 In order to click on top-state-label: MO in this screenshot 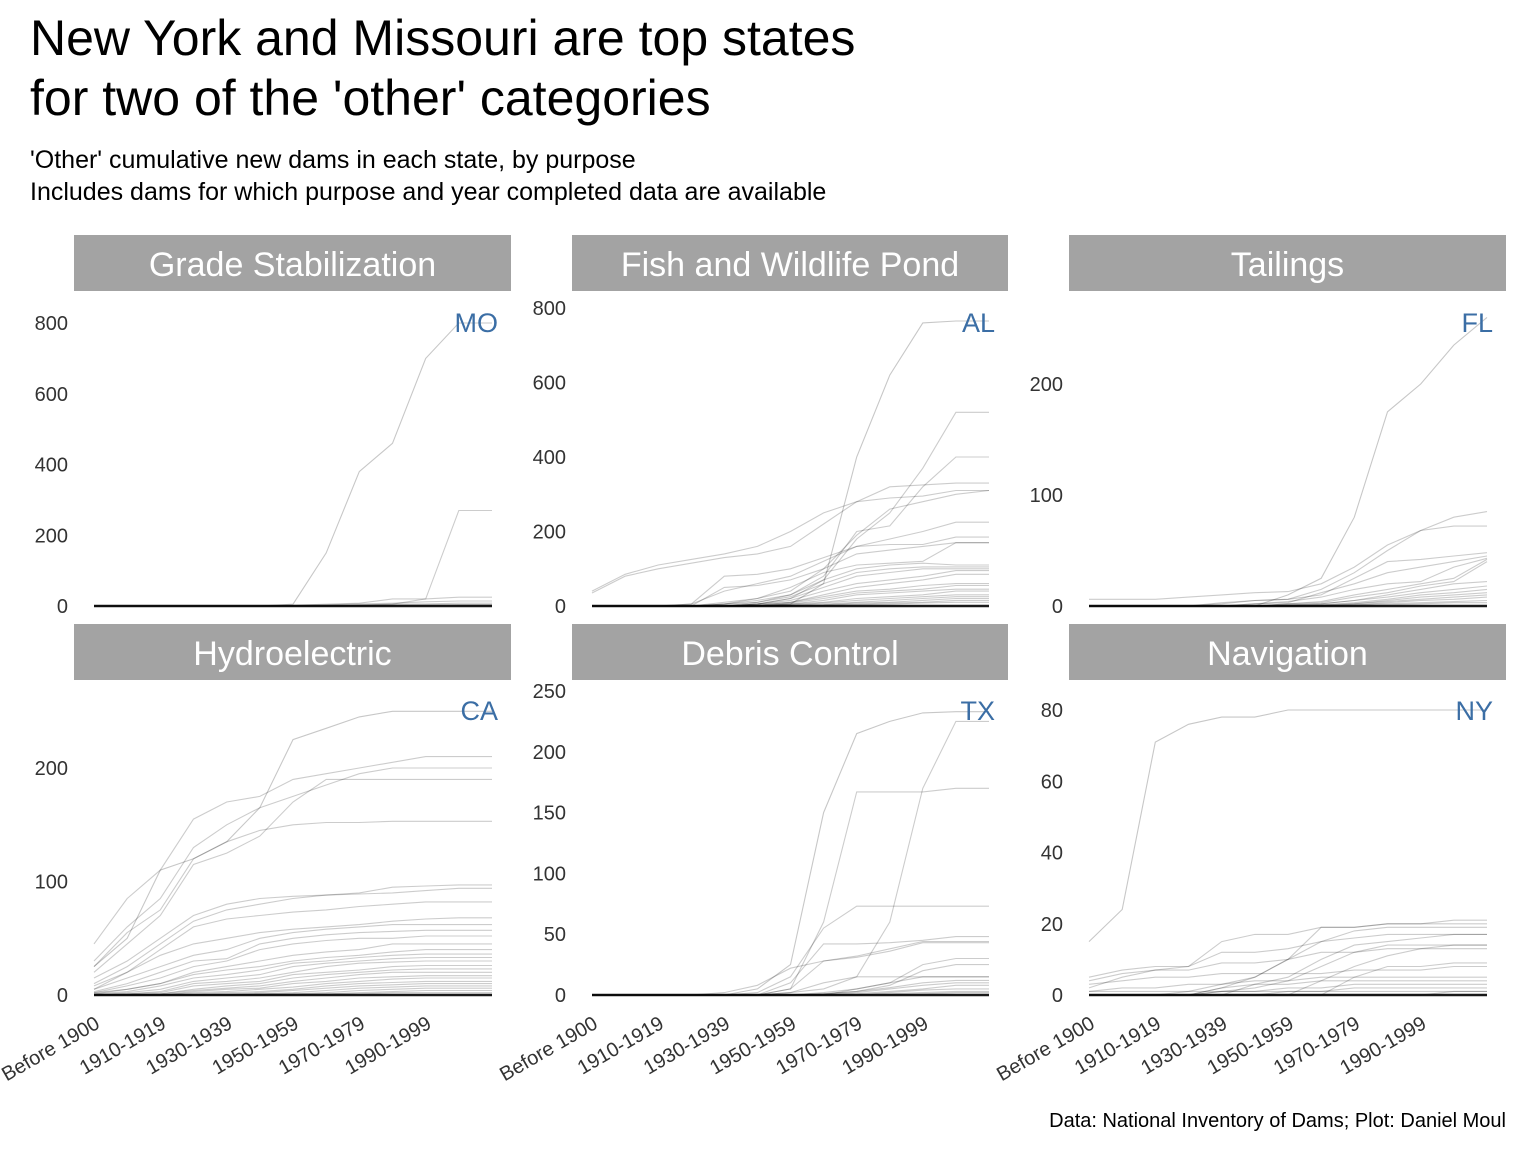, I will do `click(477, 323)`.